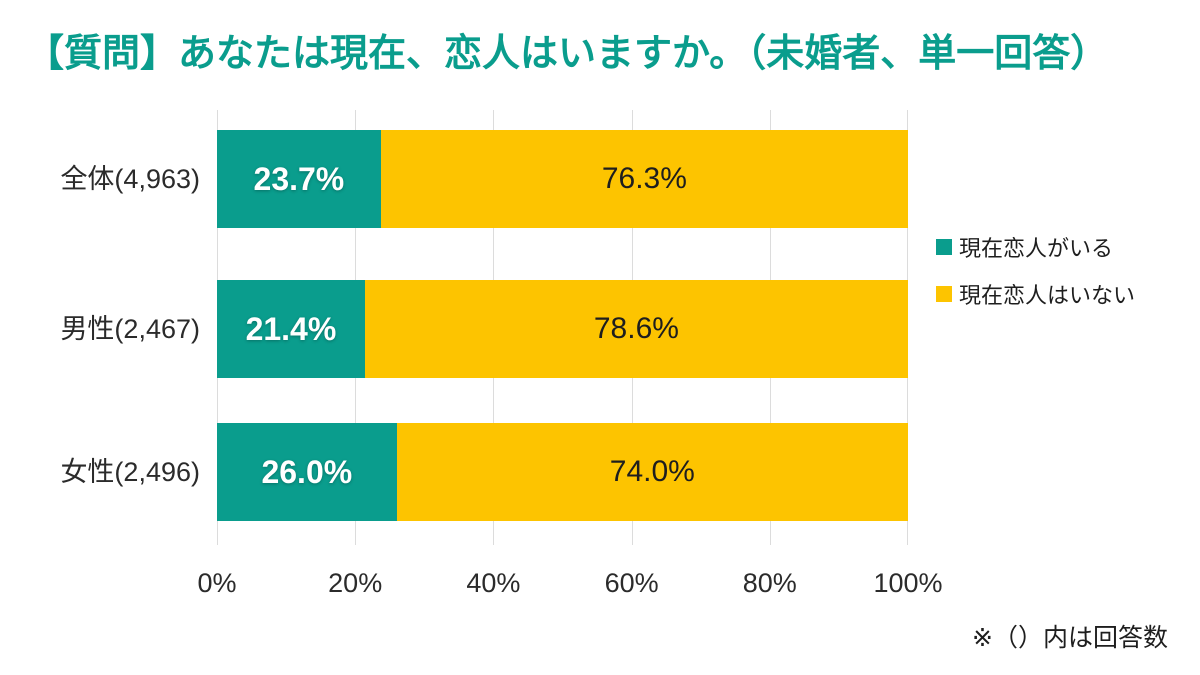  I want to click on bar-segment-no-partner: 76.3%, so click(644, 179).